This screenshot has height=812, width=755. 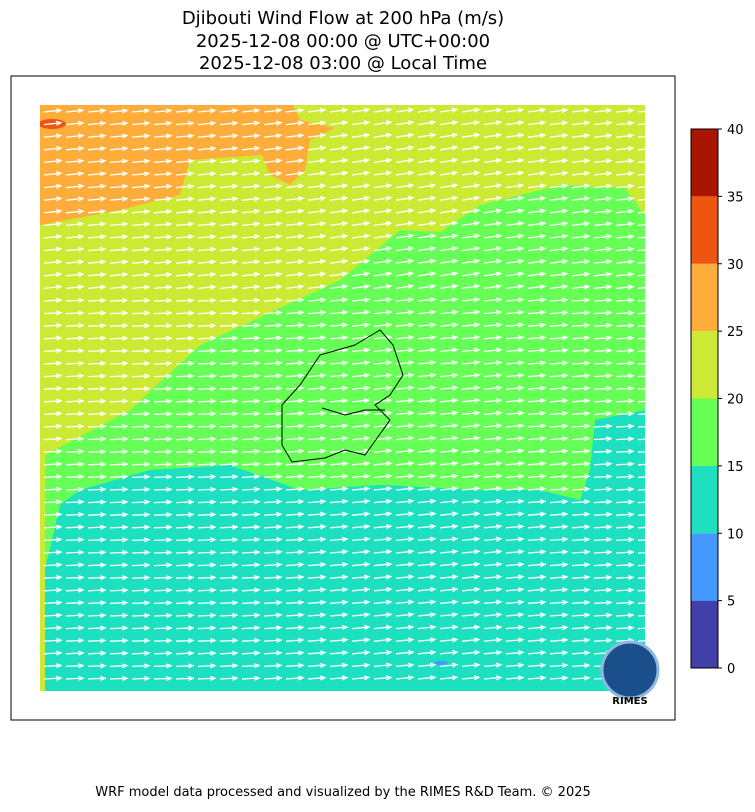 I want to click on colorbar-tick-label: 0, so click(x=731, y=669).